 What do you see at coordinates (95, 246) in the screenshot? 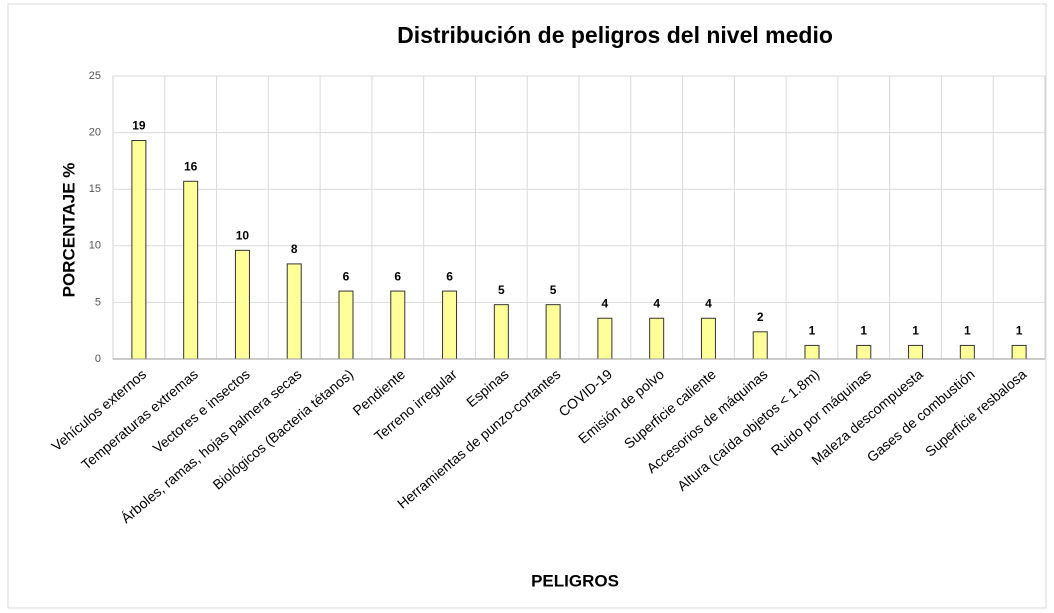
I see `y-tick-label: 10` at bounding box center [95, 246].